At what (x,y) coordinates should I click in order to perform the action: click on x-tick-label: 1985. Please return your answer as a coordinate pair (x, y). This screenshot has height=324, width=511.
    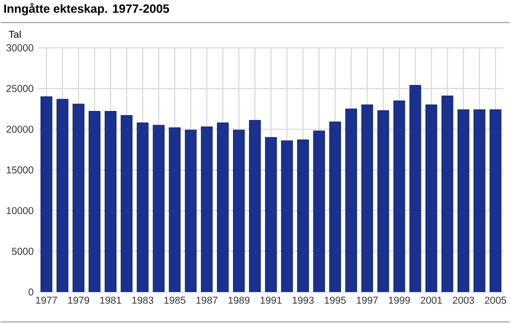
    Looking at the image, I should click on (175, 300).